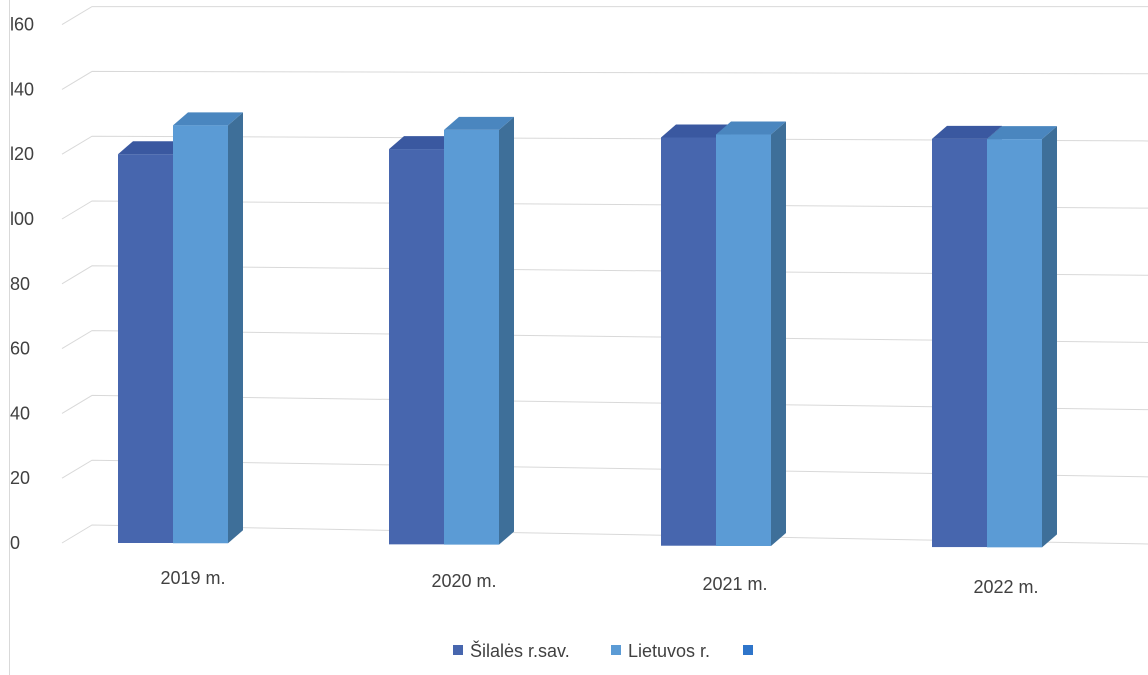  I want to click on legend: Šilalės r.sav. Lietuvos r., so click(603, 650).